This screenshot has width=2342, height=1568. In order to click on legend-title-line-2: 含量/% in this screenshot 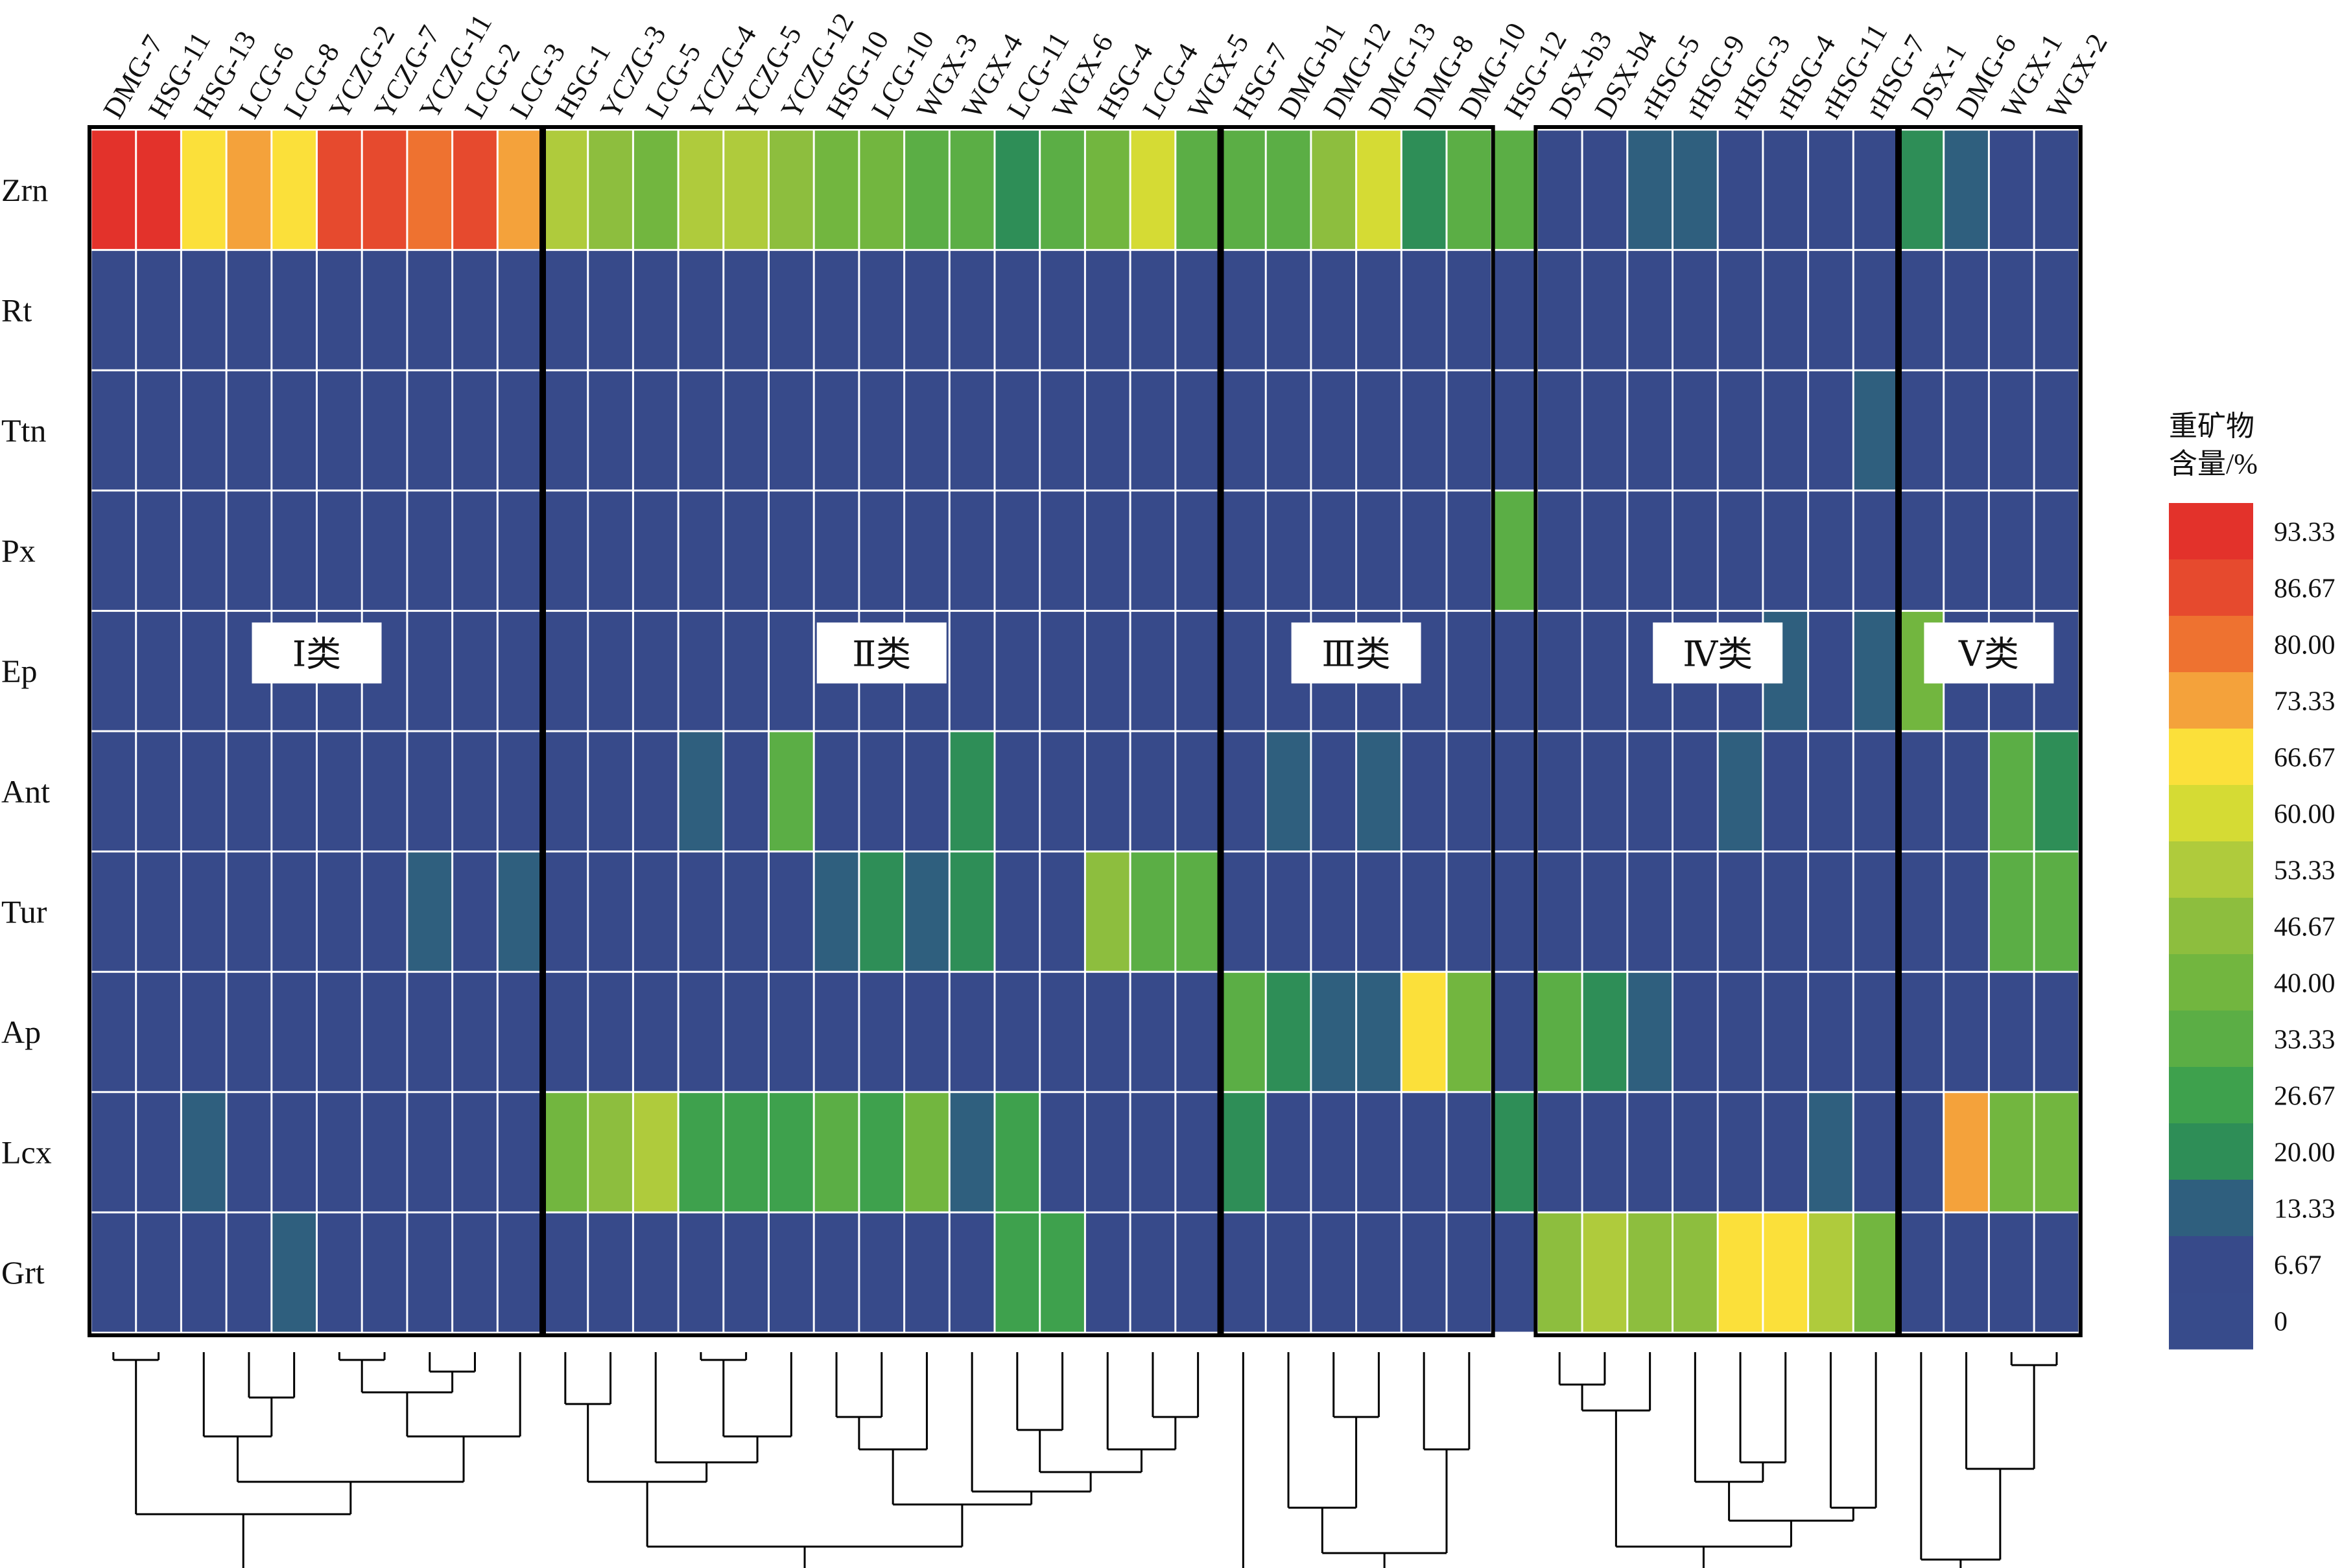, I will do `click(2213, 464)`.